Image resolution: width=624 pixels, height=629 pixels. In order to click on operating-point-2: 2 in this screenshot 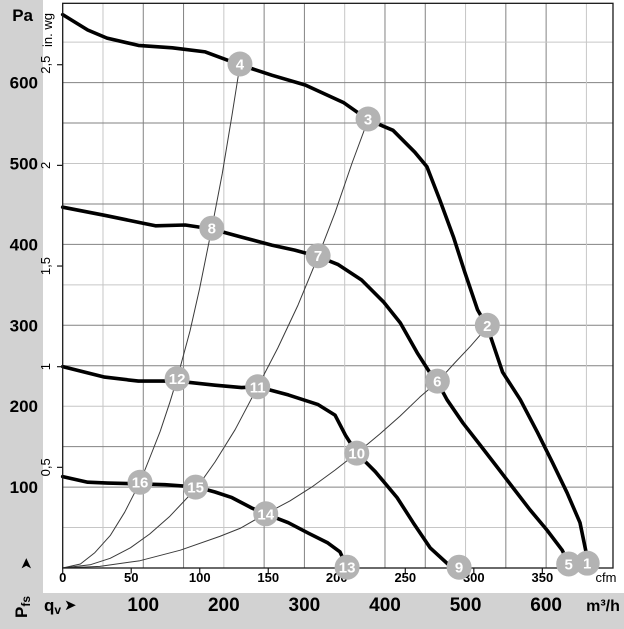, I will do `click(487, 325)`.